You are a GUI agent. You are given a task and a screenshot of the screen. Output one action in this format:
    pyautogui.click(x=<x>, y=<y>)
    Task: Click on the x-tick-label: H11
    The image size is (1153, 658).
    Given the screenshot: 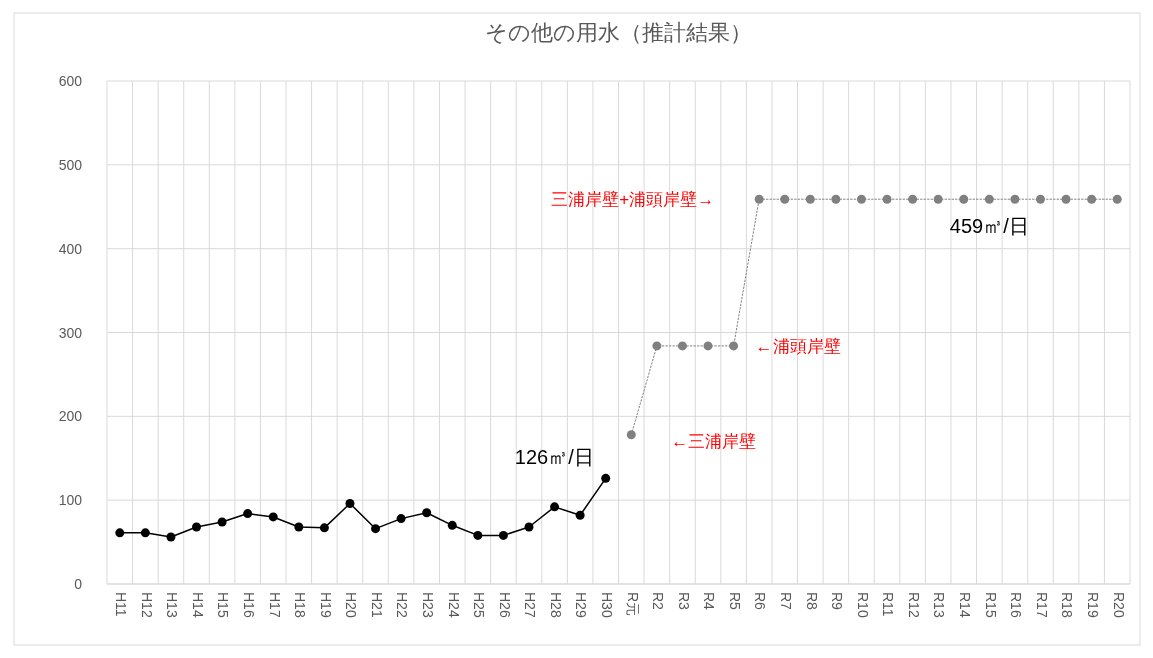 What is the action you would take?
    pyautogui.click(x=121, y=604)
    